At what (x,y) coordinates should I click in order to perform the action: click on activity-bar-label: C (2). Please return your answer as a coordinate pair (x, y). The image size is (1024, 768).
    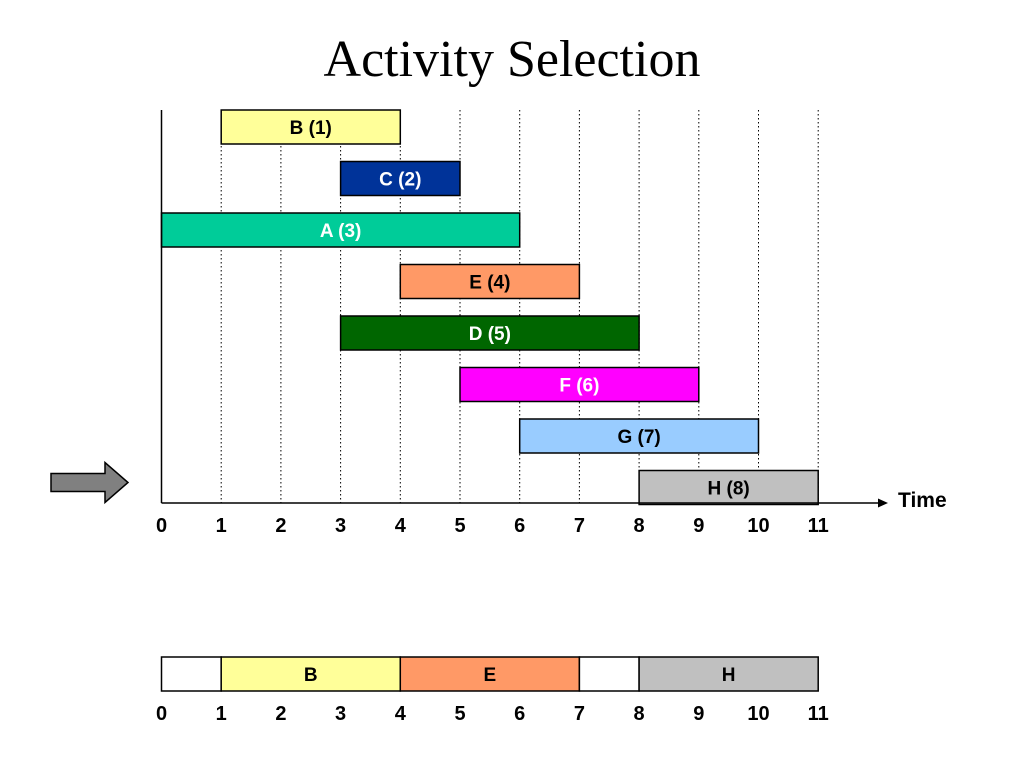
    Looking at the image, I should click on (400, 180).